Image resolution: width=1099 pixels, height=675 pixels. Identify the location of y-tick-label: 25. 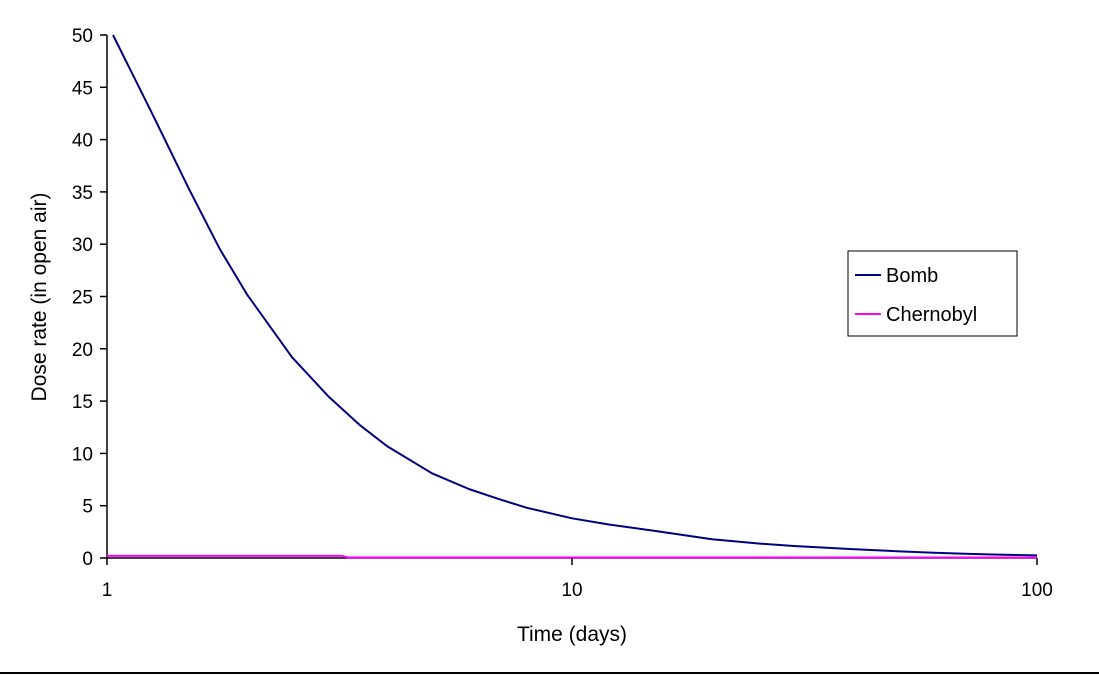
(82, 298).